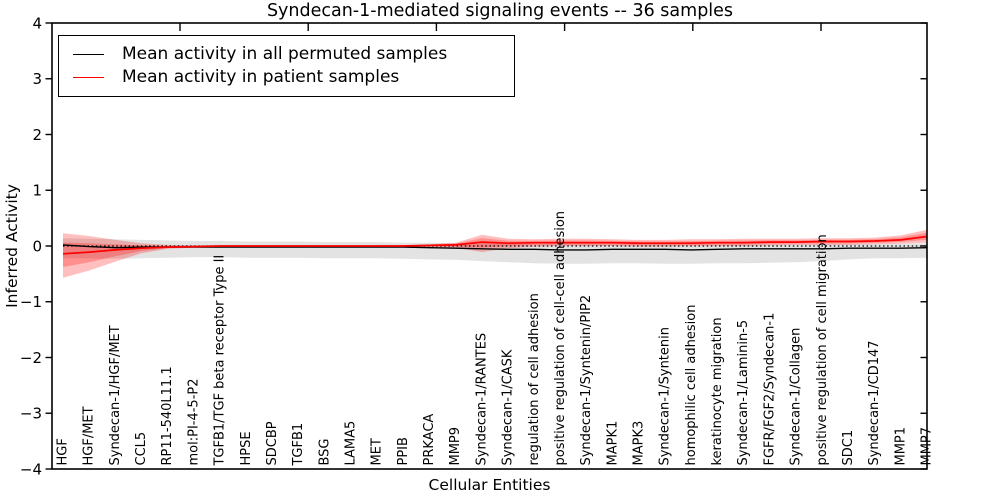 Image resolution: width=1000 pixels, height=500 pixels. Describe the element at coordinates (691, 385) in the screenshot. I see `x-category-label: homophilic cell adhesion` at that location.